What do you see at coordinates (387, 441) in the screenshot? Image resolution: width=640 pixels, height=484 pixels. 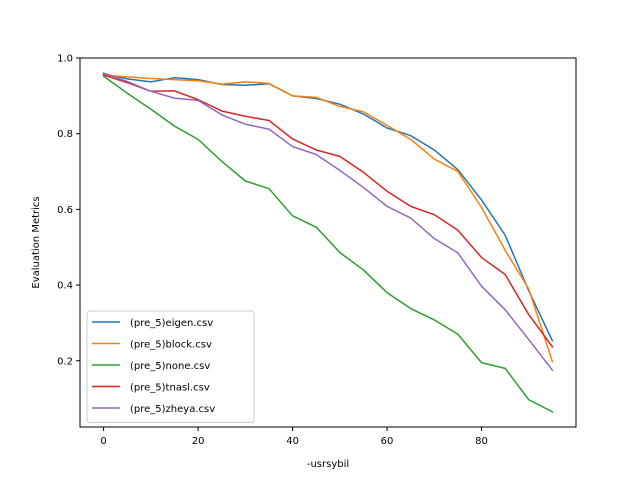 I see `x-tick-label: 60` at bounding box center [387, 441].